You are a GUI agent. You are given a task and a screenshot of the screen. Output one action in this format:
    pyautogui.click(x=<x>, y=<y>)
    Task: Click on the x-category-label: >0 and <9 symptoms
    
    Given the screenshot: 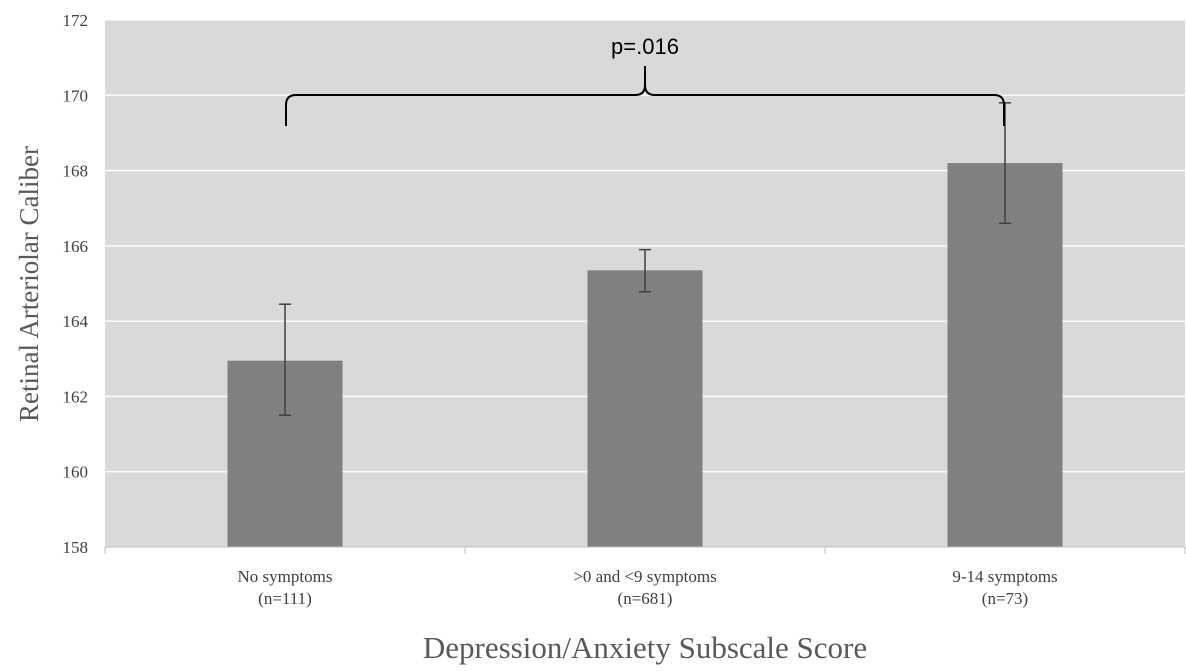 What is the action you would take?
    pyautogui.click(x=644, y=576)
    